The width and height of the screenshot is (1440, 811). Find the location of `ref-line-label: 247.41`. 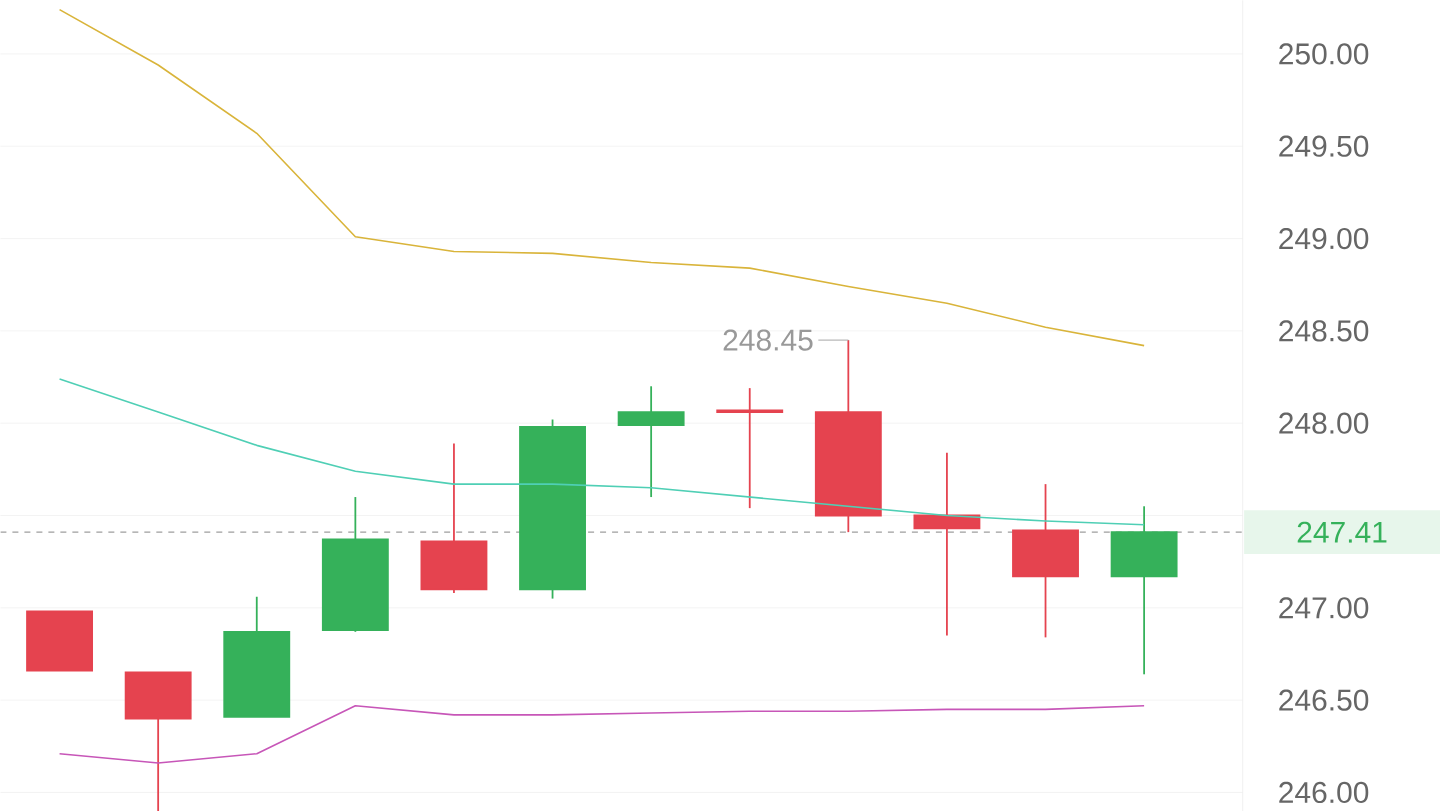

ref-line-label: 247.41 is located at coordinates (1342, 532).